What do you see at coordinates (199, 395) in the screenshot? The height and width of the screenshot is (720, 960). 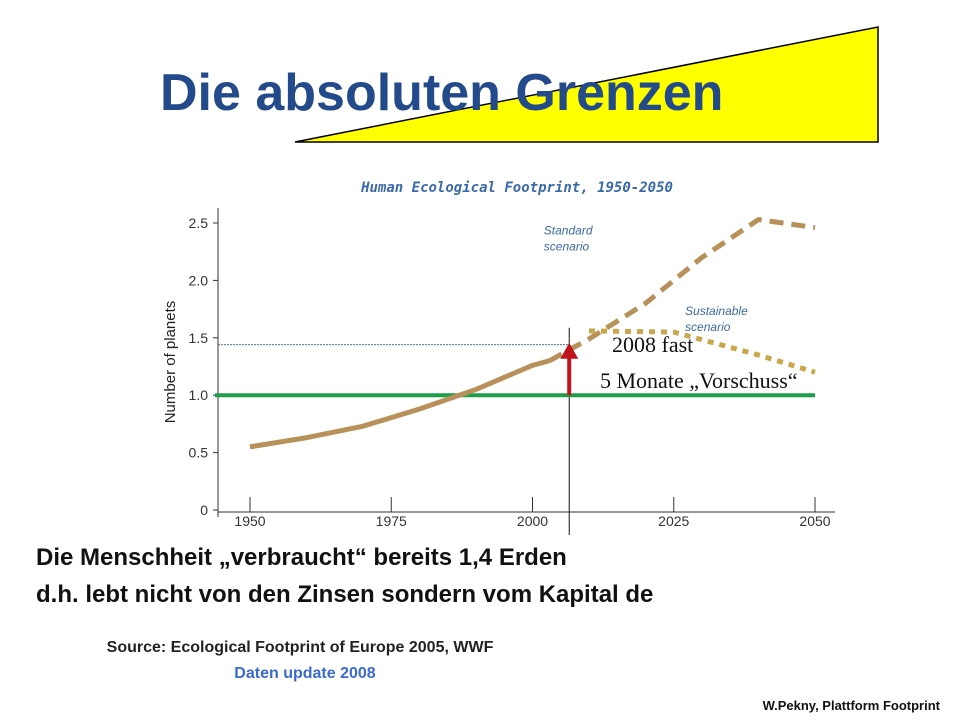 I see `y-tick-label: 1.0` at bounding box center [199, 395].